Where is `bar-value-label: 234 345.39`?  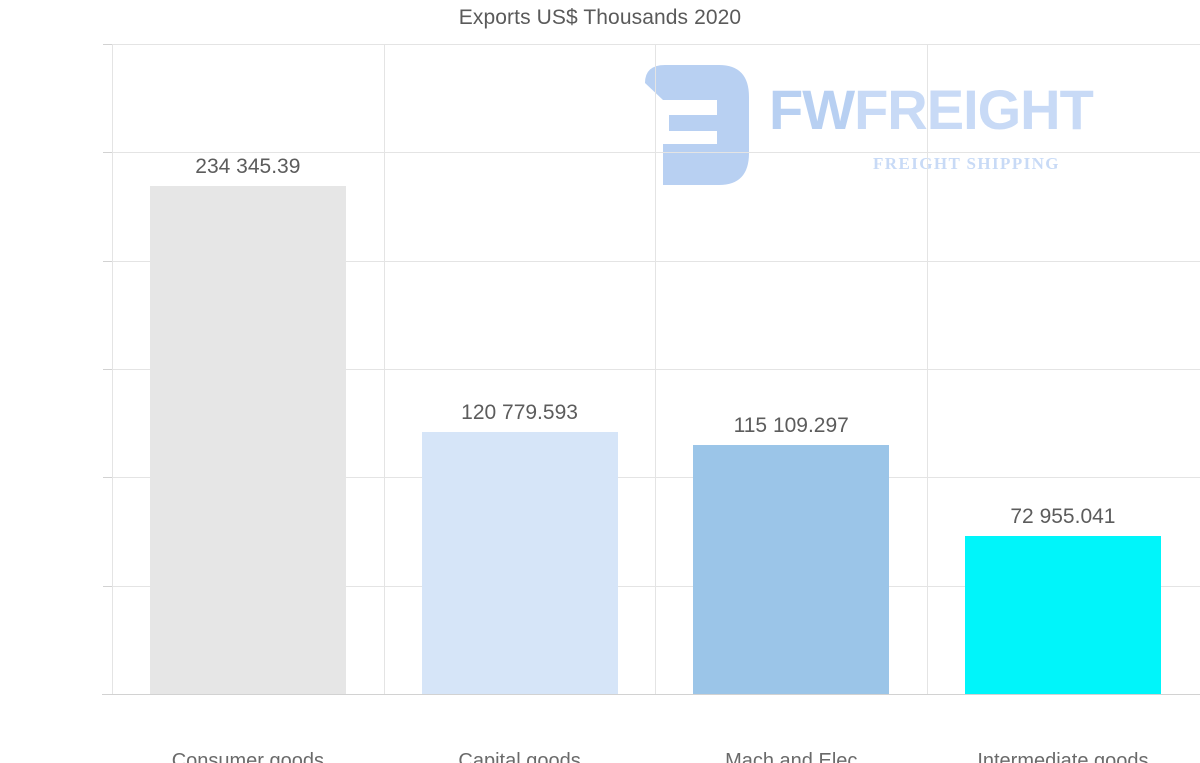 bar-value-label: 234 345.39 is located at coordinates (248, 167).